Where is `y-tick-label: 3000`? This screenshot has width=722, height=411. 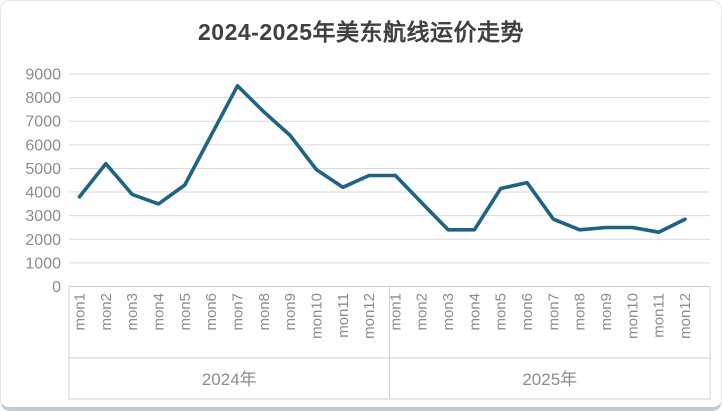 y-tick-label: 3000 is located at coordinates (43, 216).